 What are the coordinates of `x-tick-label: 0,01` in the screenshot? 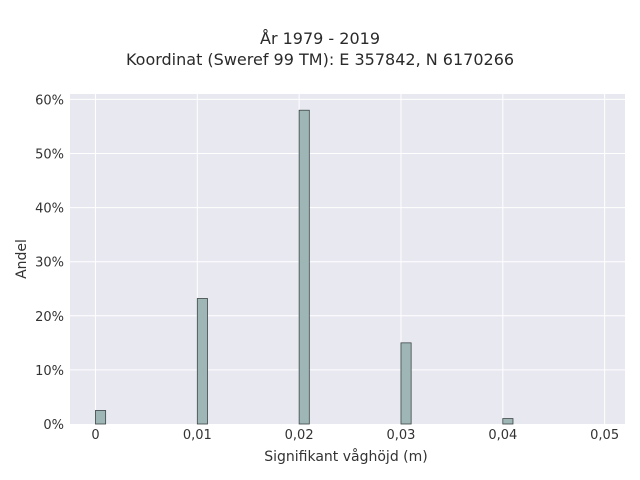 It's located at (197, 435).